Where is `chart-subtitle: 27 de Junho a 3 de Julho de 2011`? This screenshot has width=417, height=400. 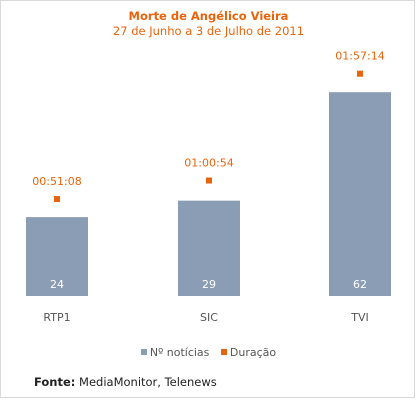
chart-subtitle: 27 de Junho a 3 de Julho de 2011 is located at coordinates (208, 31).